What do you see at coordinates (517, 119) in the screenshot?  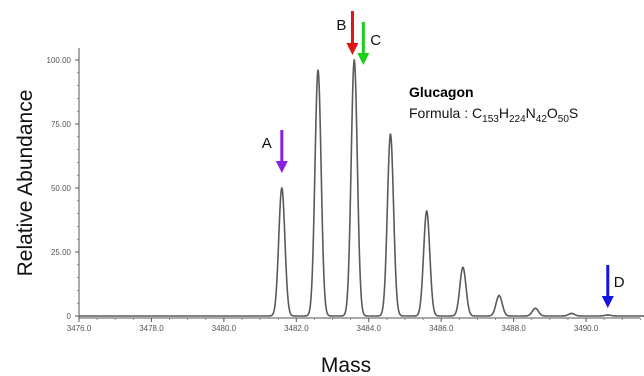 I see `formula-subscript: 224` at bounding box center [517, 119].